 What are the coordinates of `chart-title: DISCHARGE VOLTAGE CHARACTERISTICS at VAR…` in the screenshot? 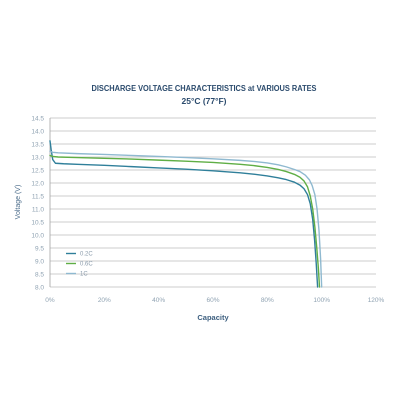 It's located at (205, 88).